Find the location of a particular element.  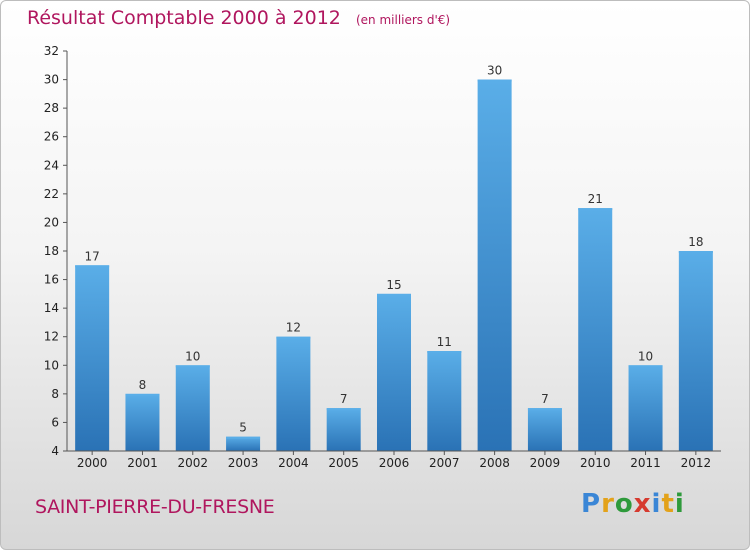

y-tick-label: 22 is located at coordinates (51, 194).